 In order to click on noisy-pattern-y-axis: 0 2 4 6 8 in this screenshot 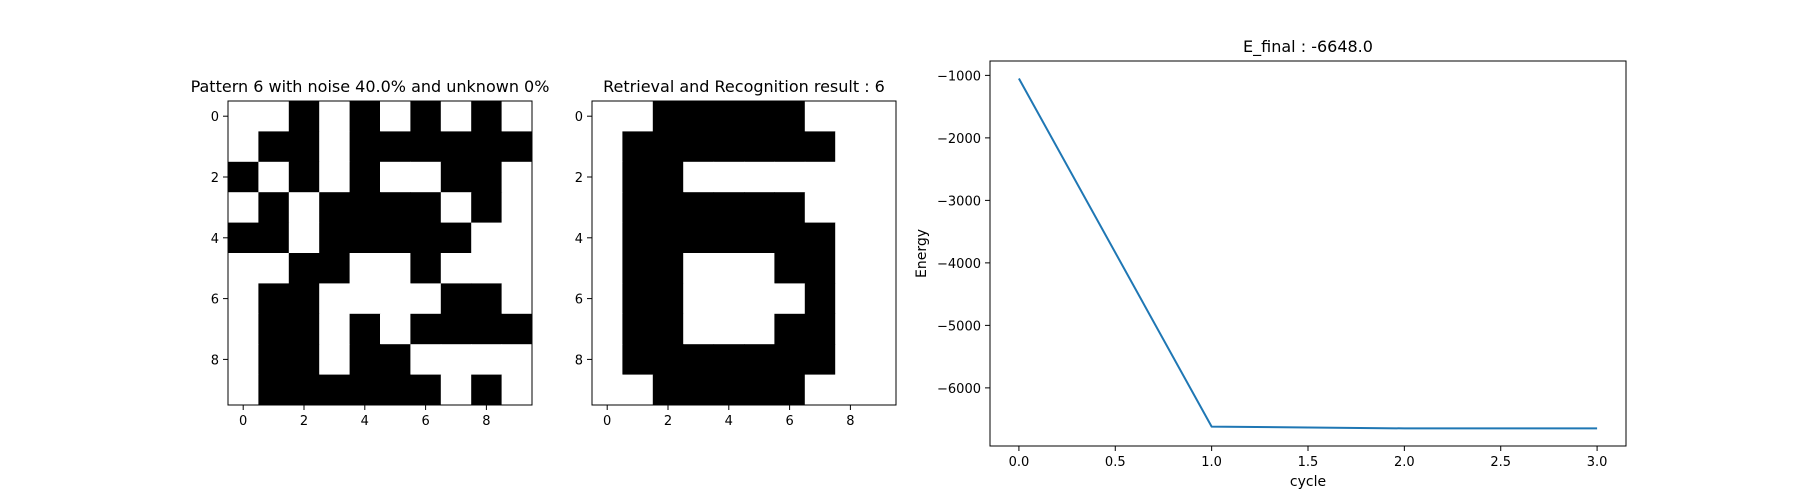, I will do `click(219, 239)`.